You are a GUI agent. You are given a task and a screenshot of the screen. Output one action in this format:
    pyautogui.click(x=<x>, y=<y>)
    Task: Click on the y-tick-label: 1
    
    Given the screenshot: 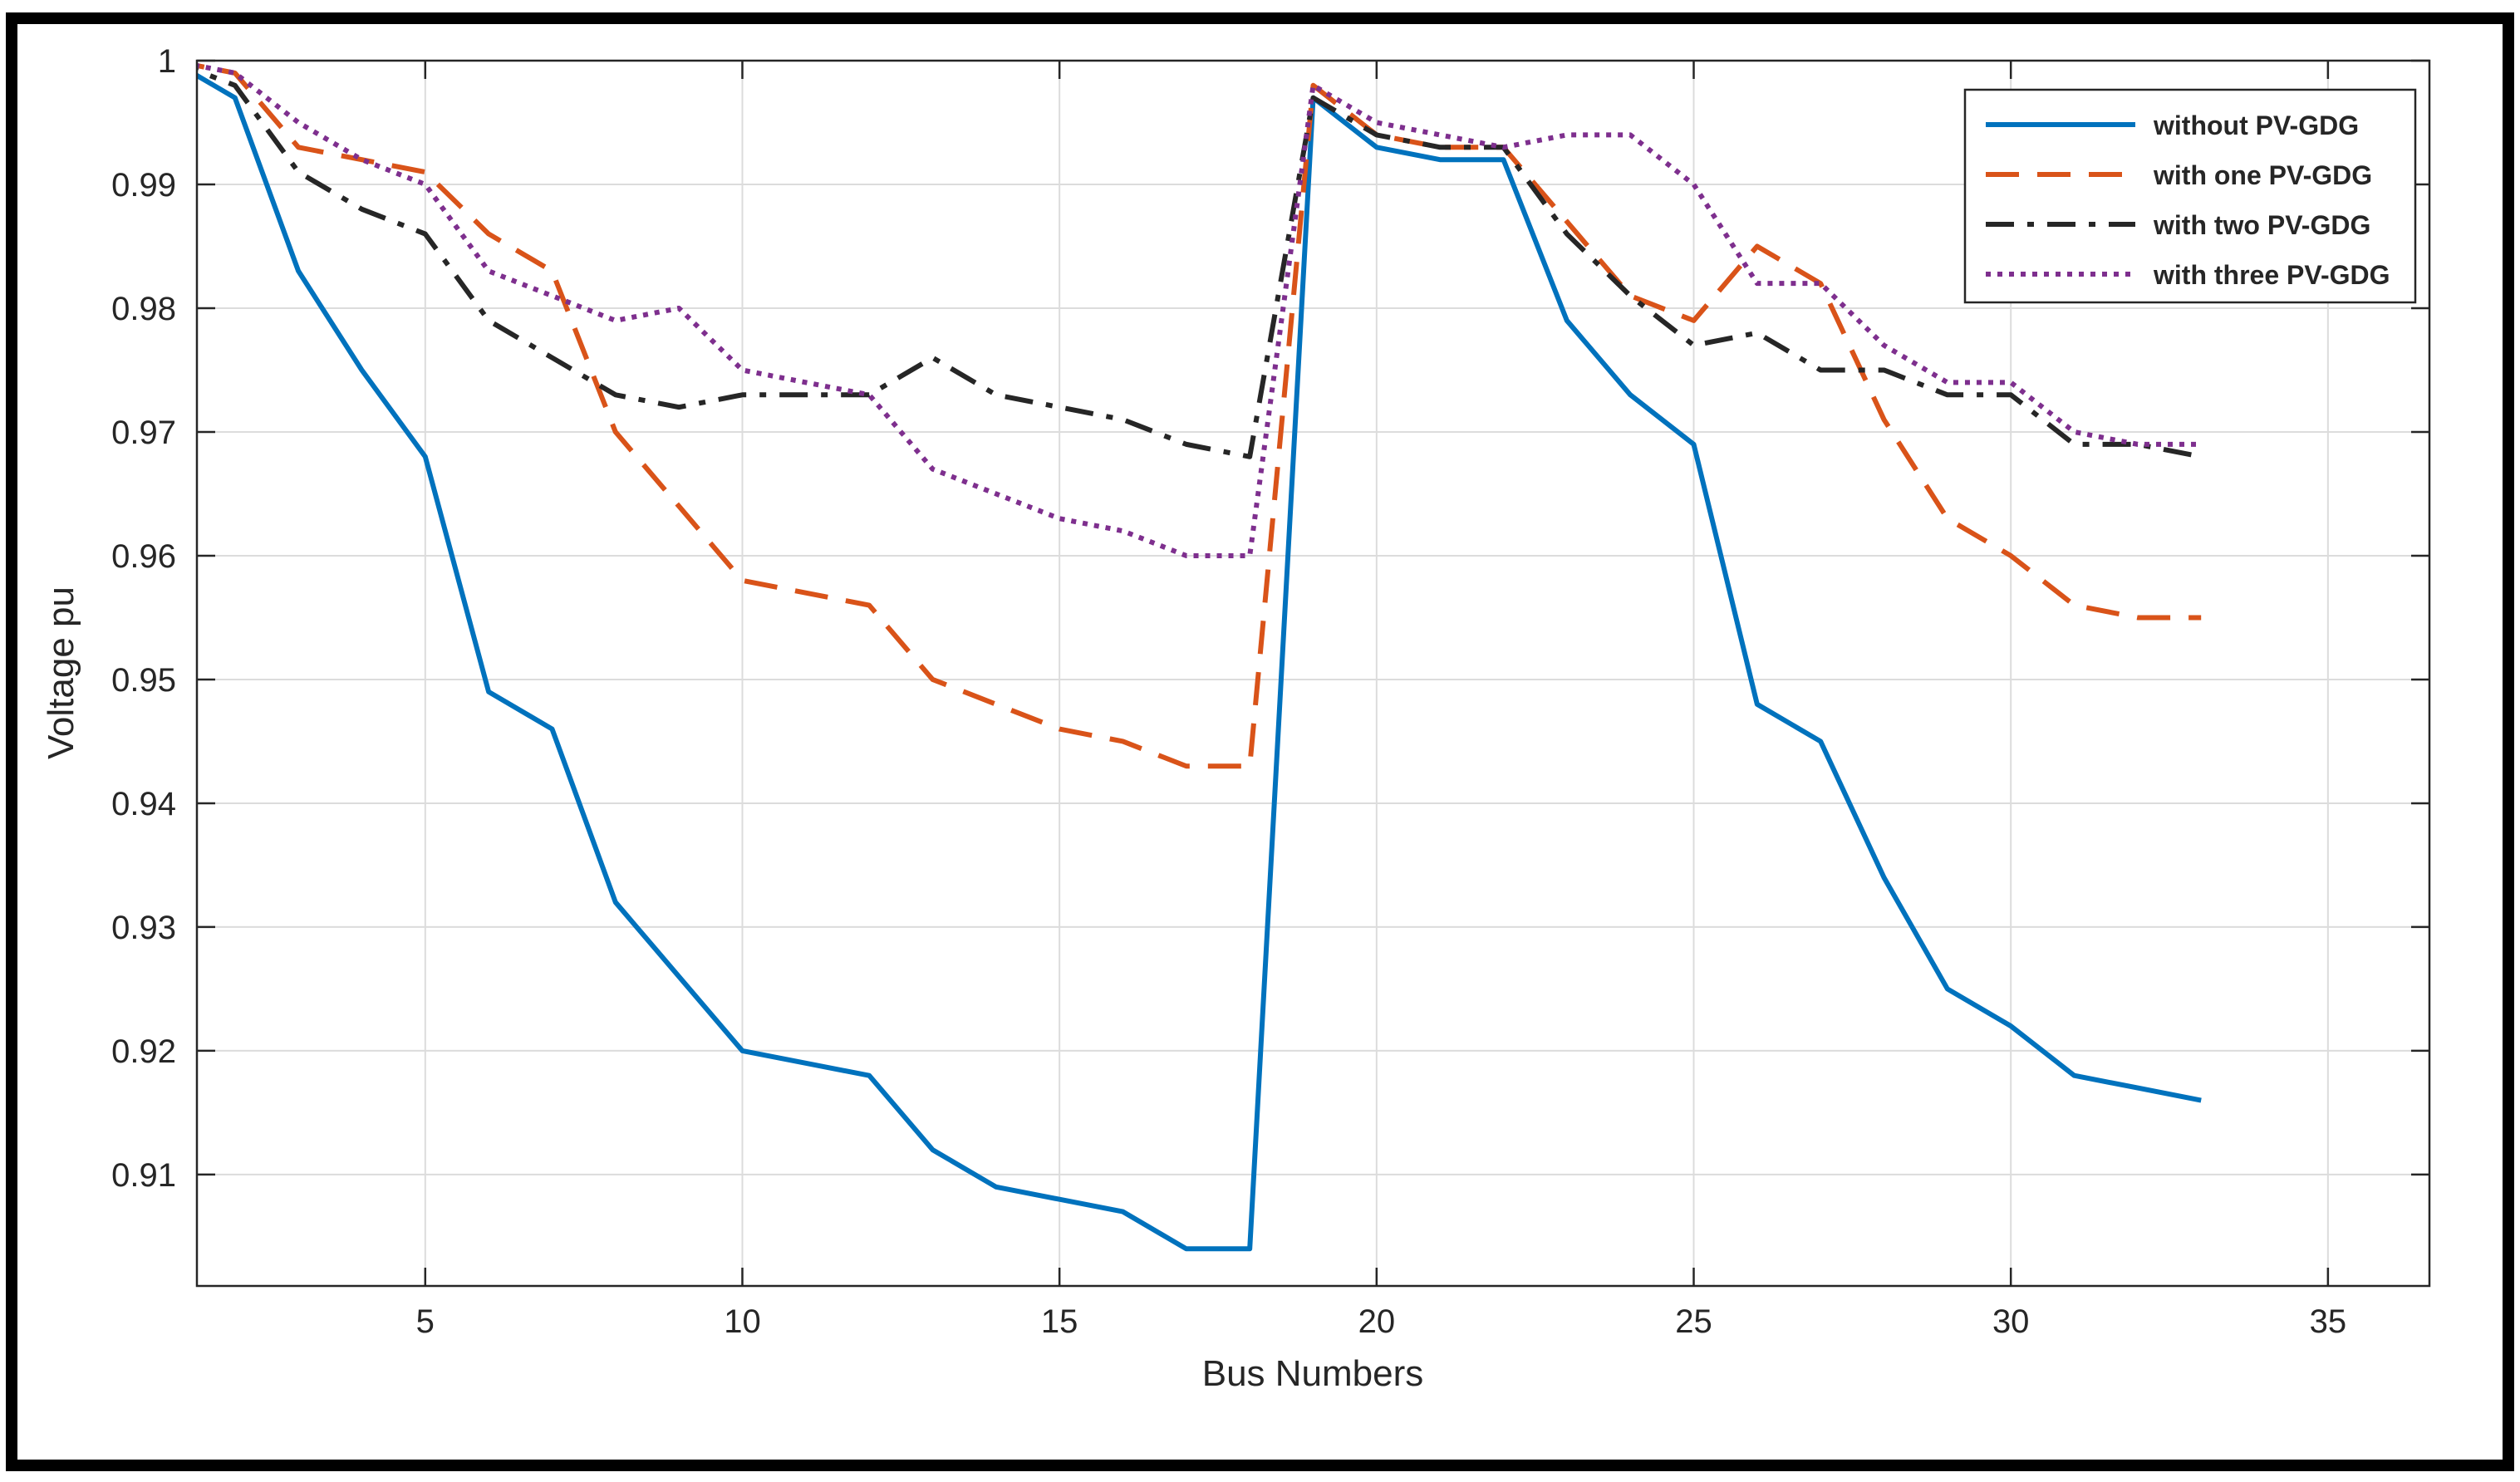 What is the action you would take?
    pyautogui.click(x=167, y=61)
    